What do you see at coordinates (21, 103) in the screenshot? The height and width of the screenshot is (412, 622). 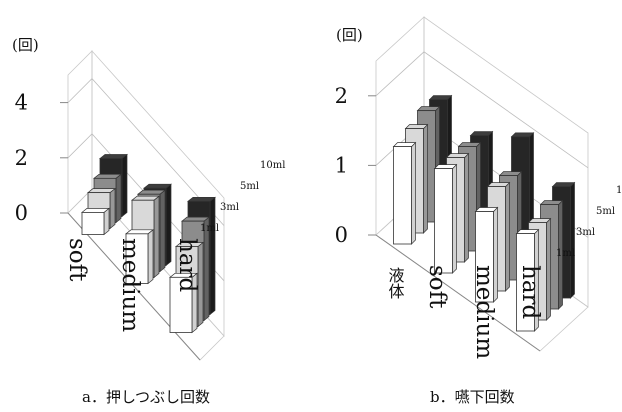 I see `y-tick-label: 4` at bounding box center [21, 103].